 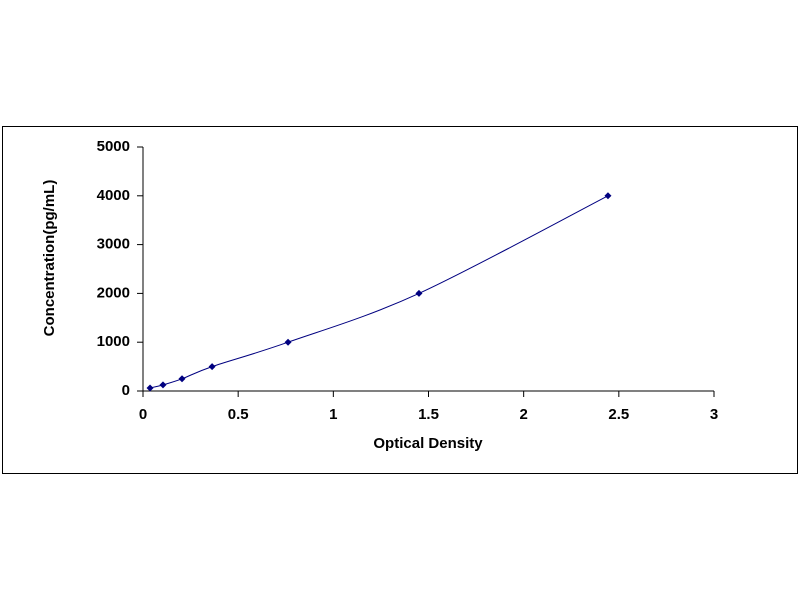 What do you see at coordinates (126, 390) in the screenshot?
I see `y-tick-label: 0` at bounding box center [126, 390].